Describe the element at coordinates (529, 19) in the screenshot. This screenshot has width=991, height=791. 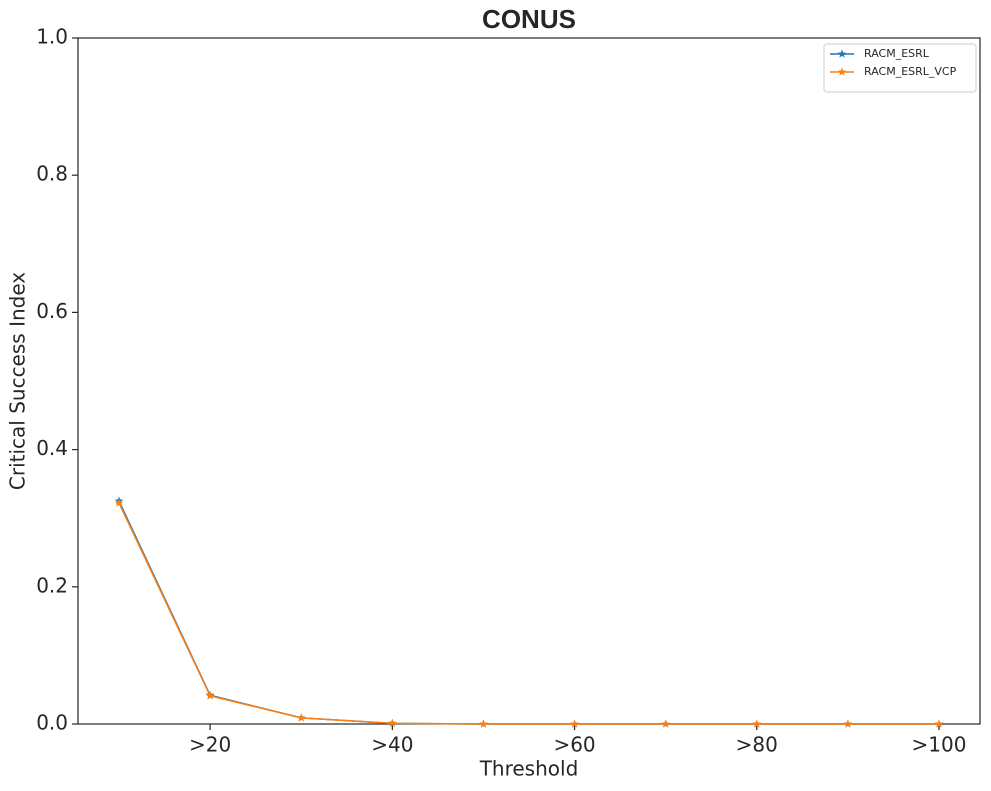
I see `chart-title: CONUS` at that location.